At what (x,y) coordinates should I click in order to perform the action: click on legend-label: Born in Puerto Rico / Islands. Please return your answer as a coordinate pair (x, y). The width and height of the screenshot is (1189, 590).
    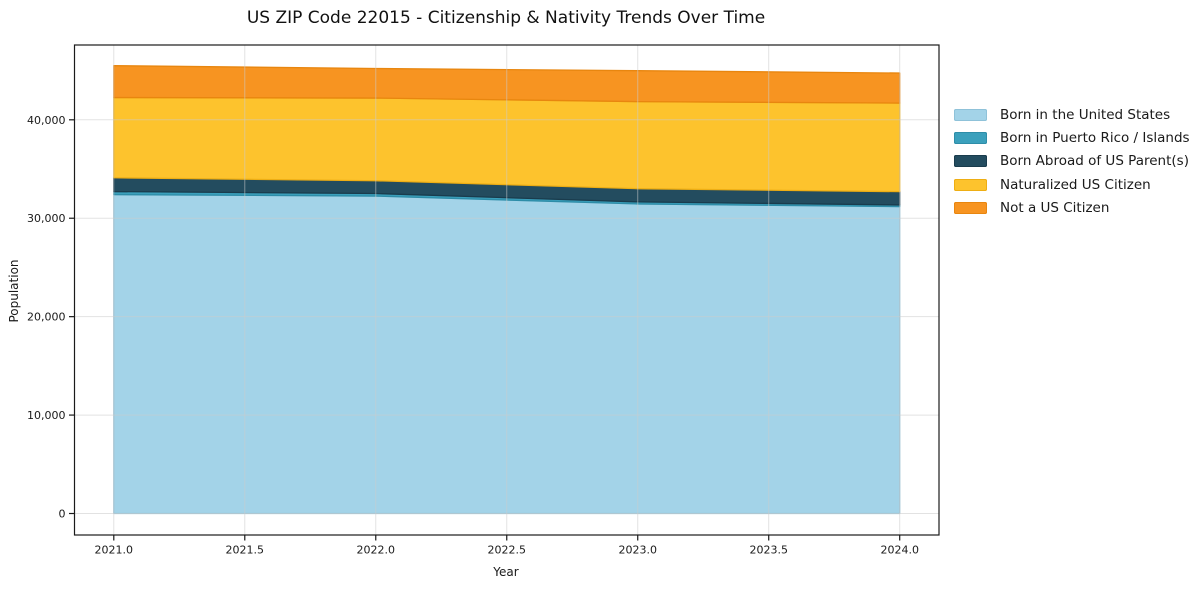
    Looking at the image, I should click on (1094, 138).